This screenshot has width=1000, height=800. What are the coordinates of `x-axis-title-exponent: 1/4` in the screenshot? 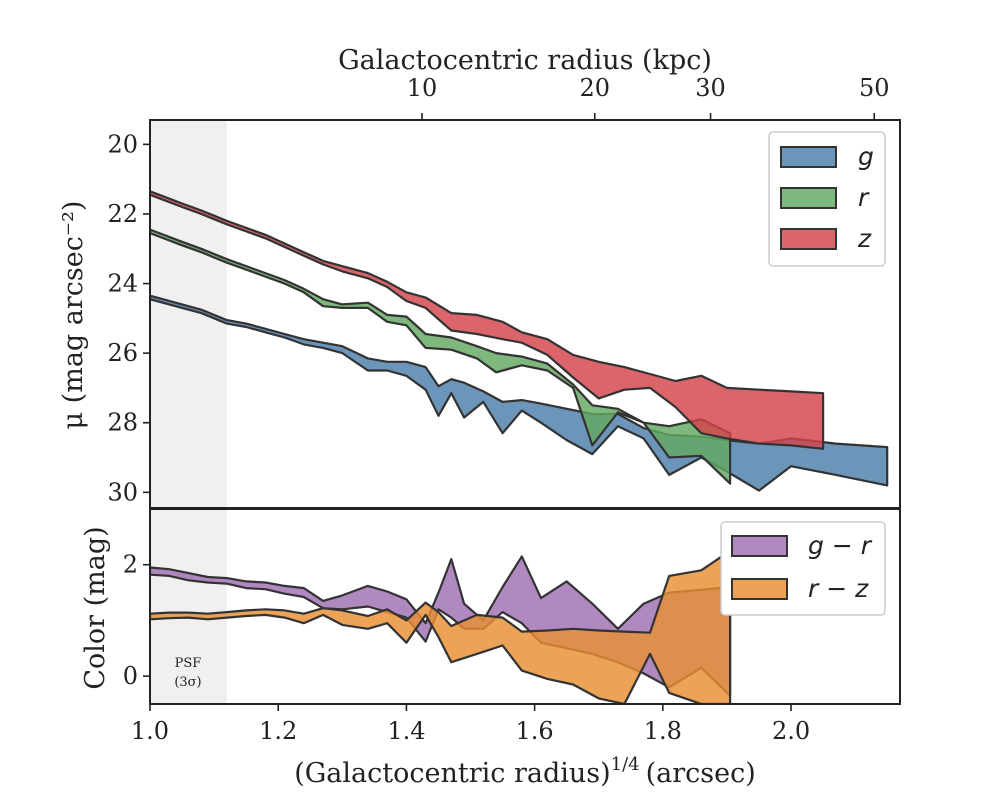 It's located at (625, 764).